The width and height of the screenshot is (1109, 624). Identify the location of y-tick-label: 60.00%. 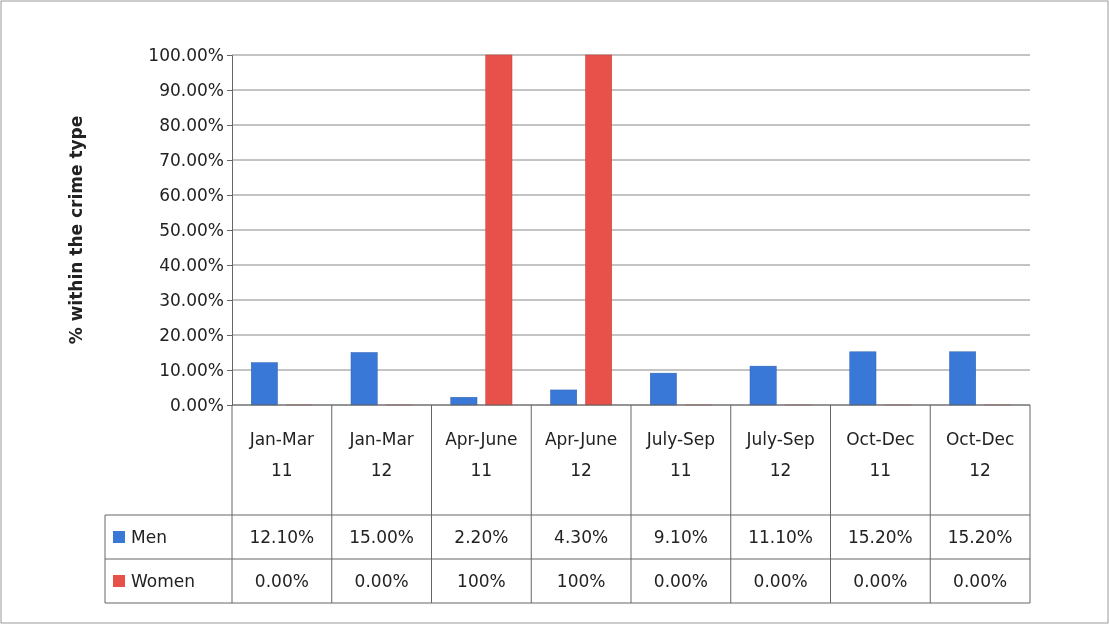
(191, 194).